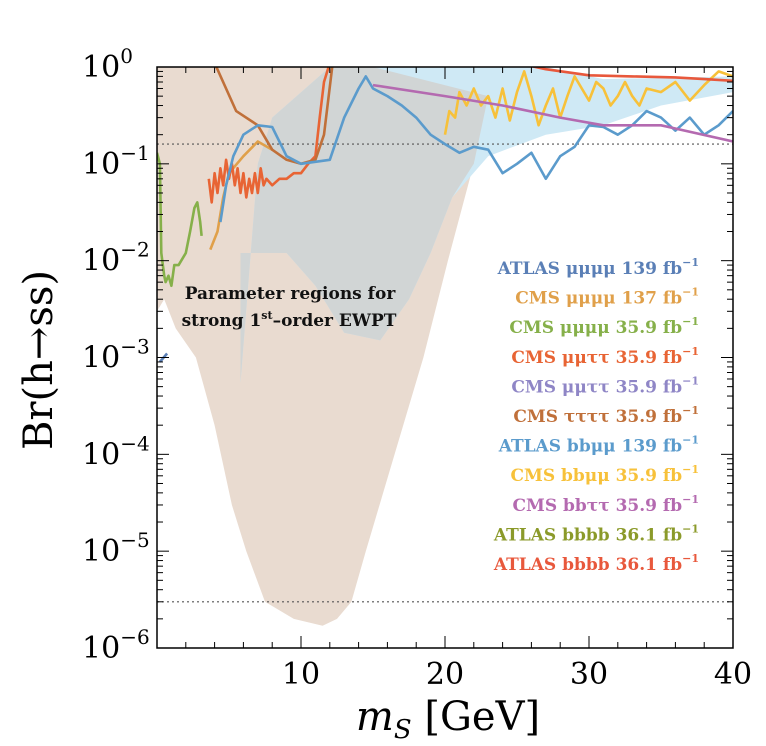 The width and height of the screenshot is (766, 746). I want to click on region-ewpt-overlap, so click(364, 225).